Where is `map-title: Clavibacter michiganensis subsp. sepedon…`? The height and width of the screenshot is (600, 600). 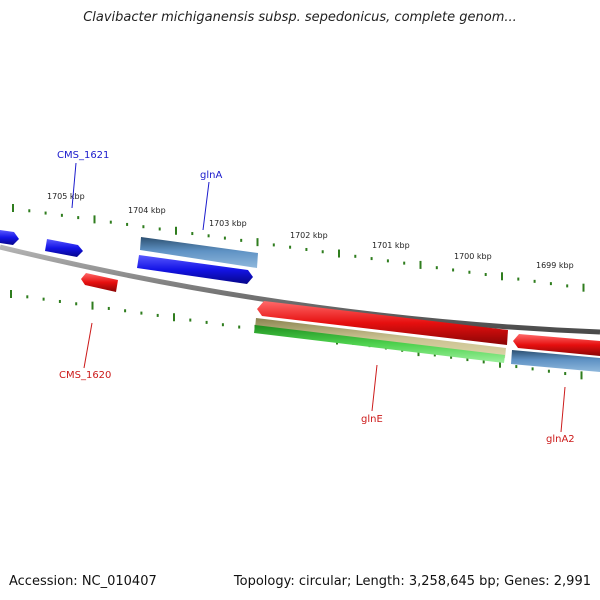
map-title: Clavibacter michiganensis subsp. sepedon… is located at coordinates (300, 17).